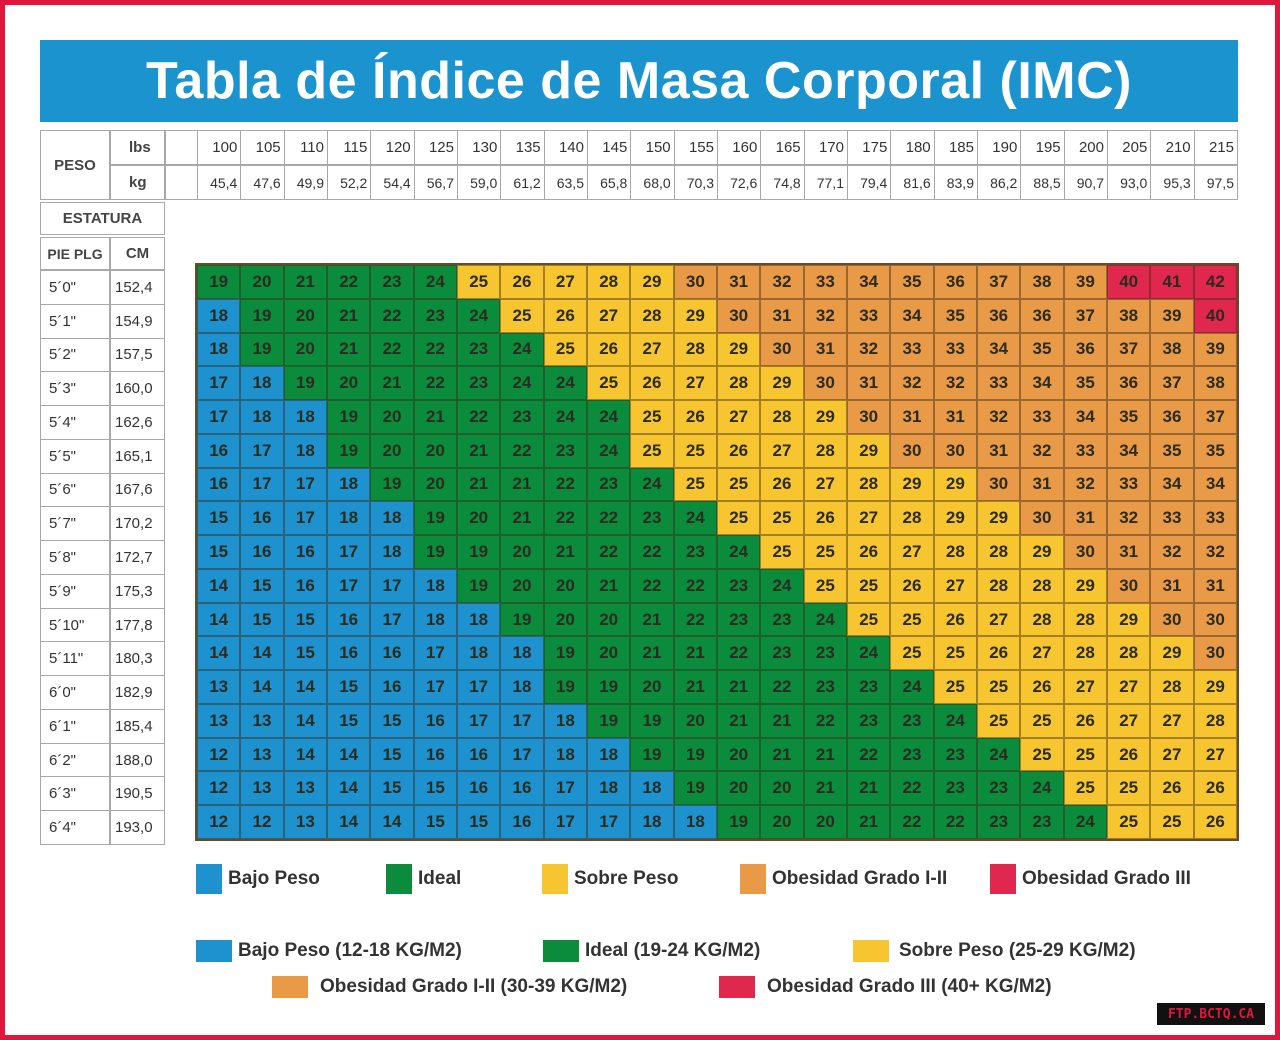 This screenshot has height=1040, width=1280. I want to click on legend-obesidad3: Obesidad Grado III, so click(1090, 879).